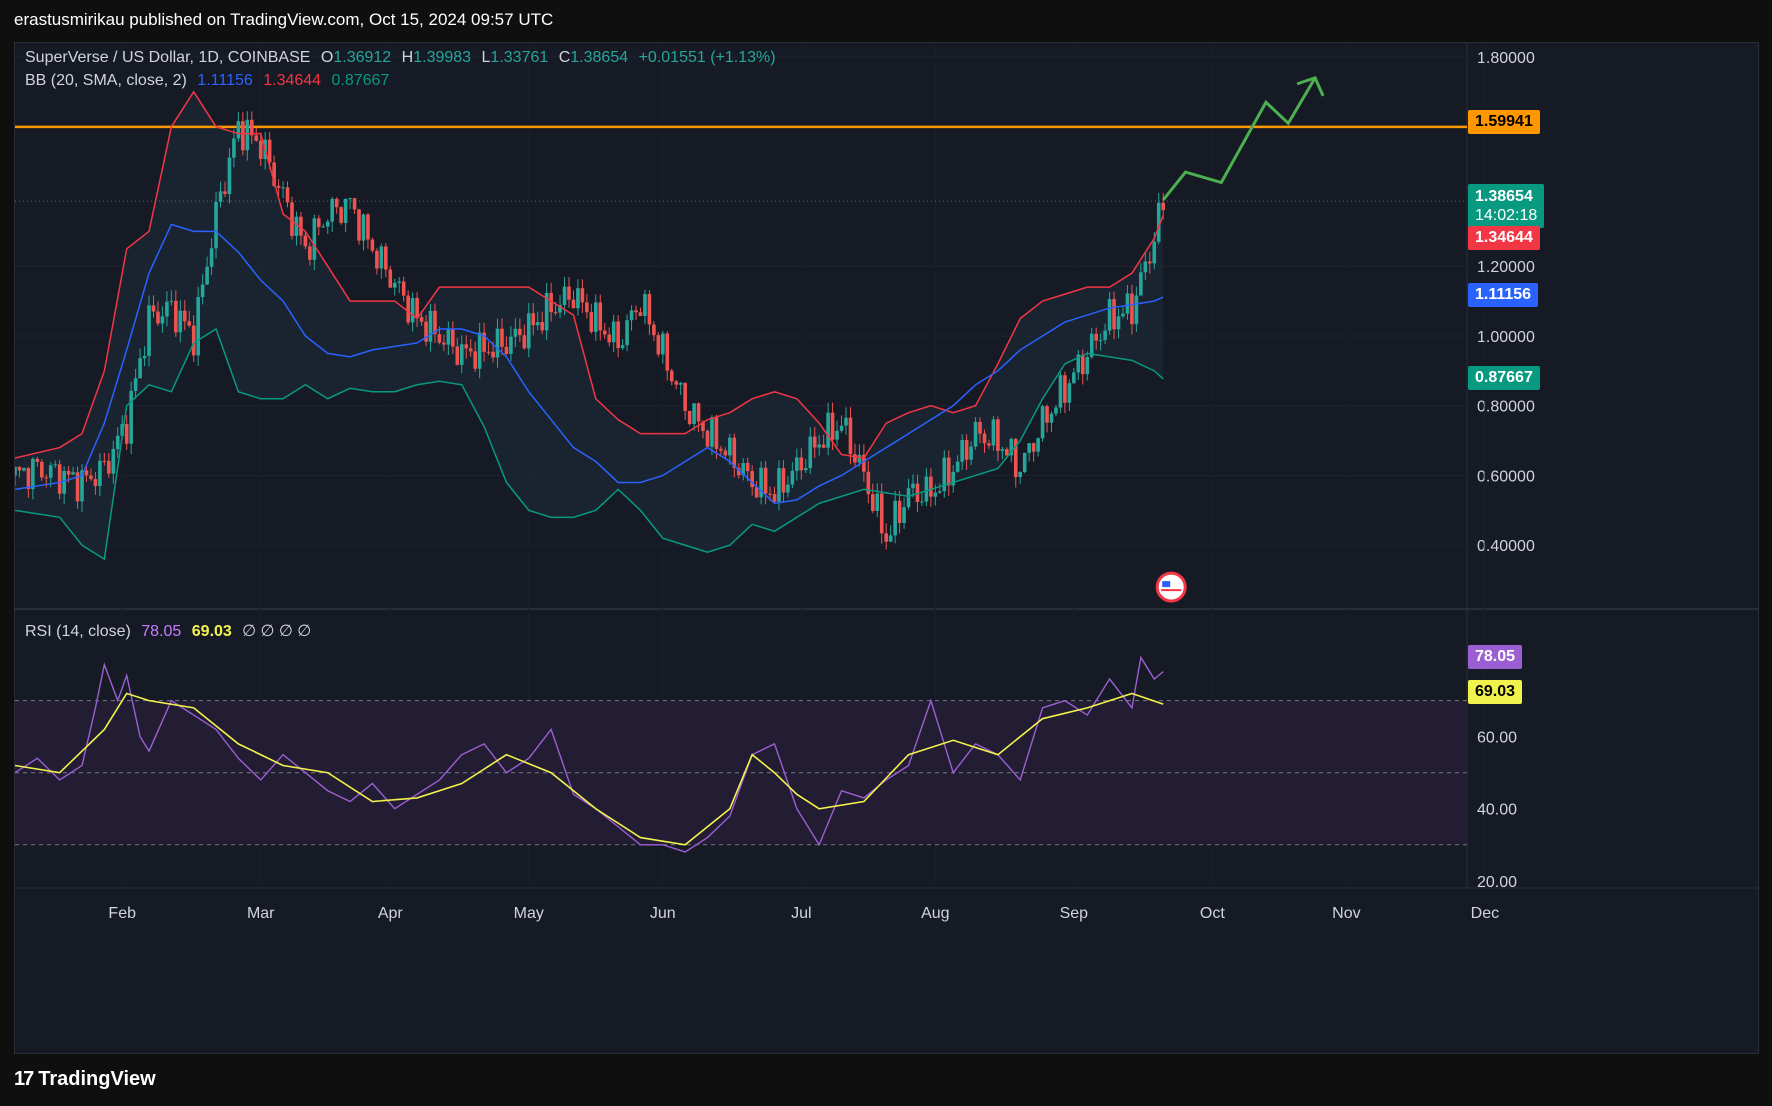  What do you see at coordinates (85, 1079) in the screenshot?
I see `tradingview-footer: 17 TradingView` at bounding box center [85, 1079].